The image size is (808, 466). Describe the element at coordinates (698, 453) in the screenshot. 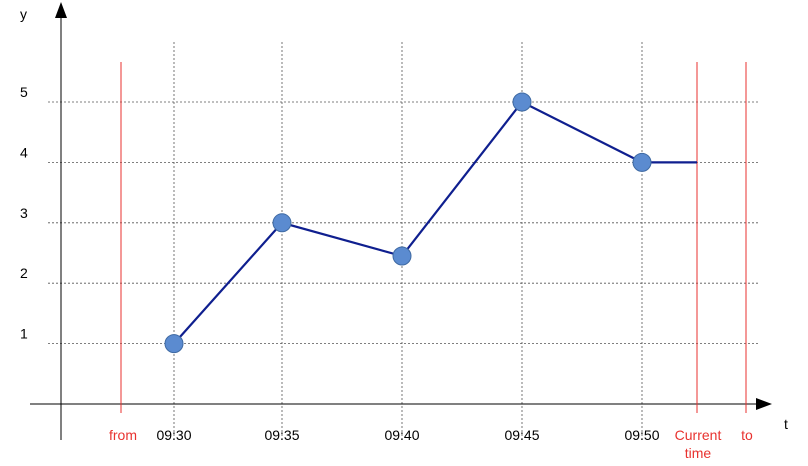

I see `marker-label-time: time` at that location.